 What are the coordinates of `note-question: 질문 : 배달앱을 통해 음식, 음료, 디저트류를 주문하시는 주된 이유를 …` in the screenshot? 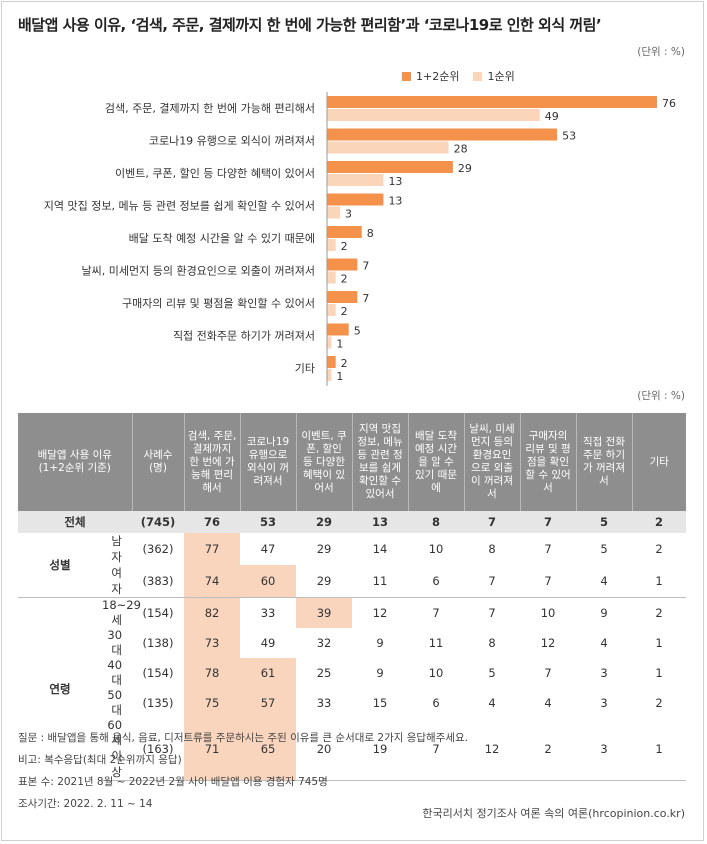 It's located at (243, 738).